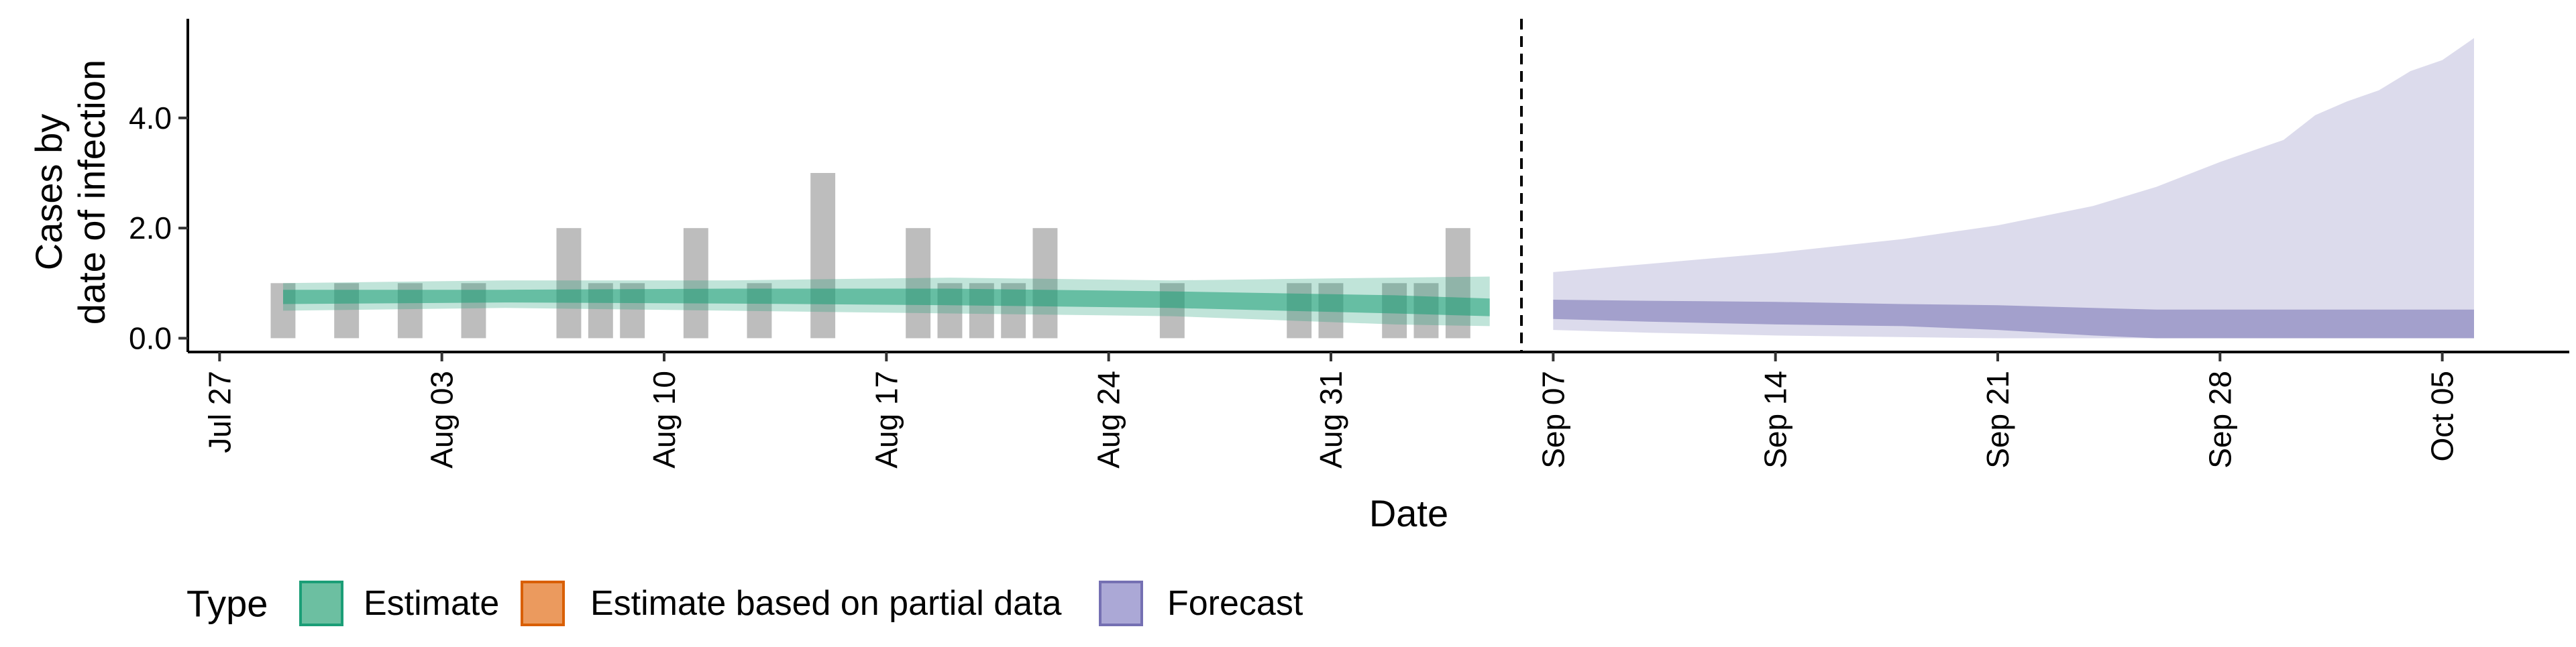 The image size is (2576, 647). I want to click on y-axis-title-line-1: Cases by, so click(49, 192).